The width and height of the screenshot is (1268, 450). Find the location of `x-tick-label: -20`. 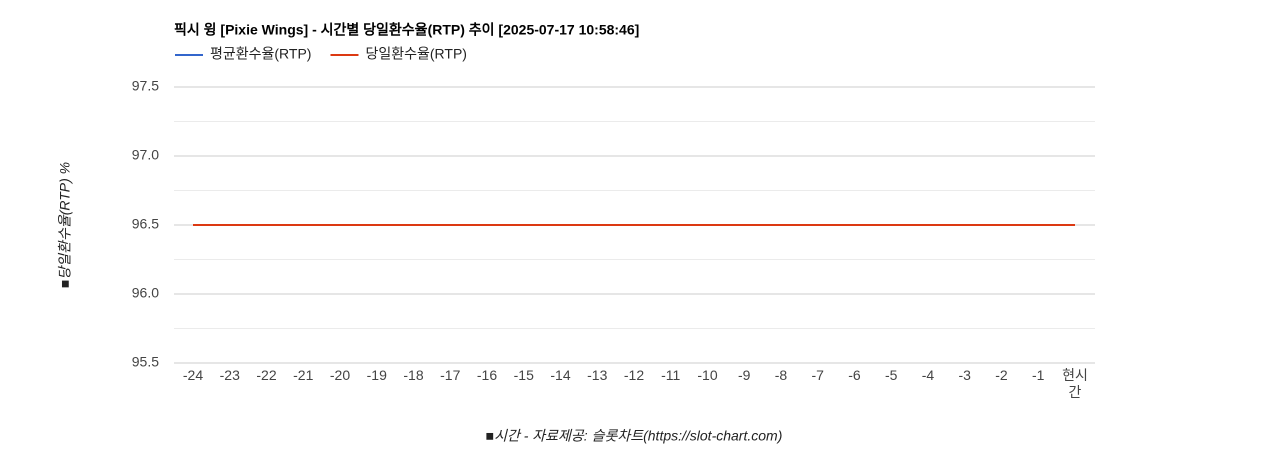

x-tick-label: -20 is located at coordinates (340, 375).